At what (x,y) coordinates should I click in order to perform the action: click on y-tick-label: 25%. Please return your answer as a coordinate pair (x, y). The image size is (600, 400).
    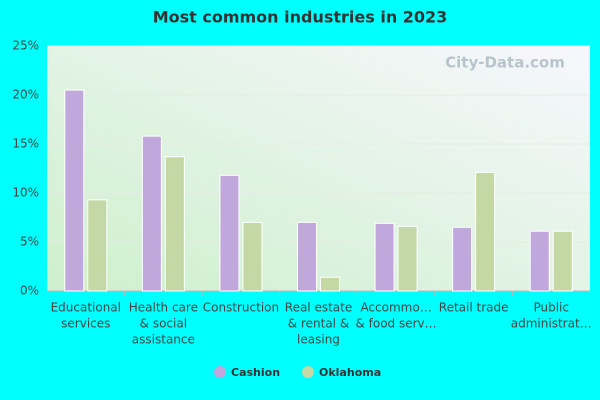
    Looking at the image, I should click on (25, 46).